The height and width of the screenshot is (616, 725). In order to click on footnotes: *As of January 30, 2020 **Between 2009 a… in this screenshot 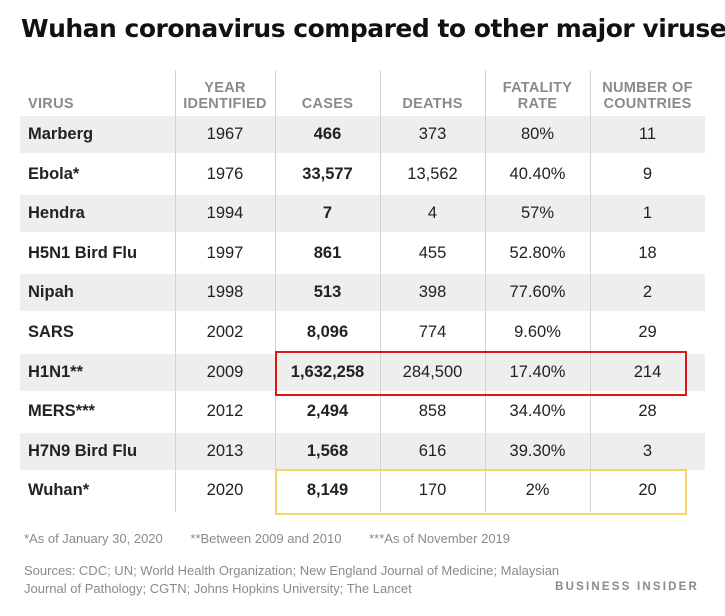, I will do `click(279, 538)`.